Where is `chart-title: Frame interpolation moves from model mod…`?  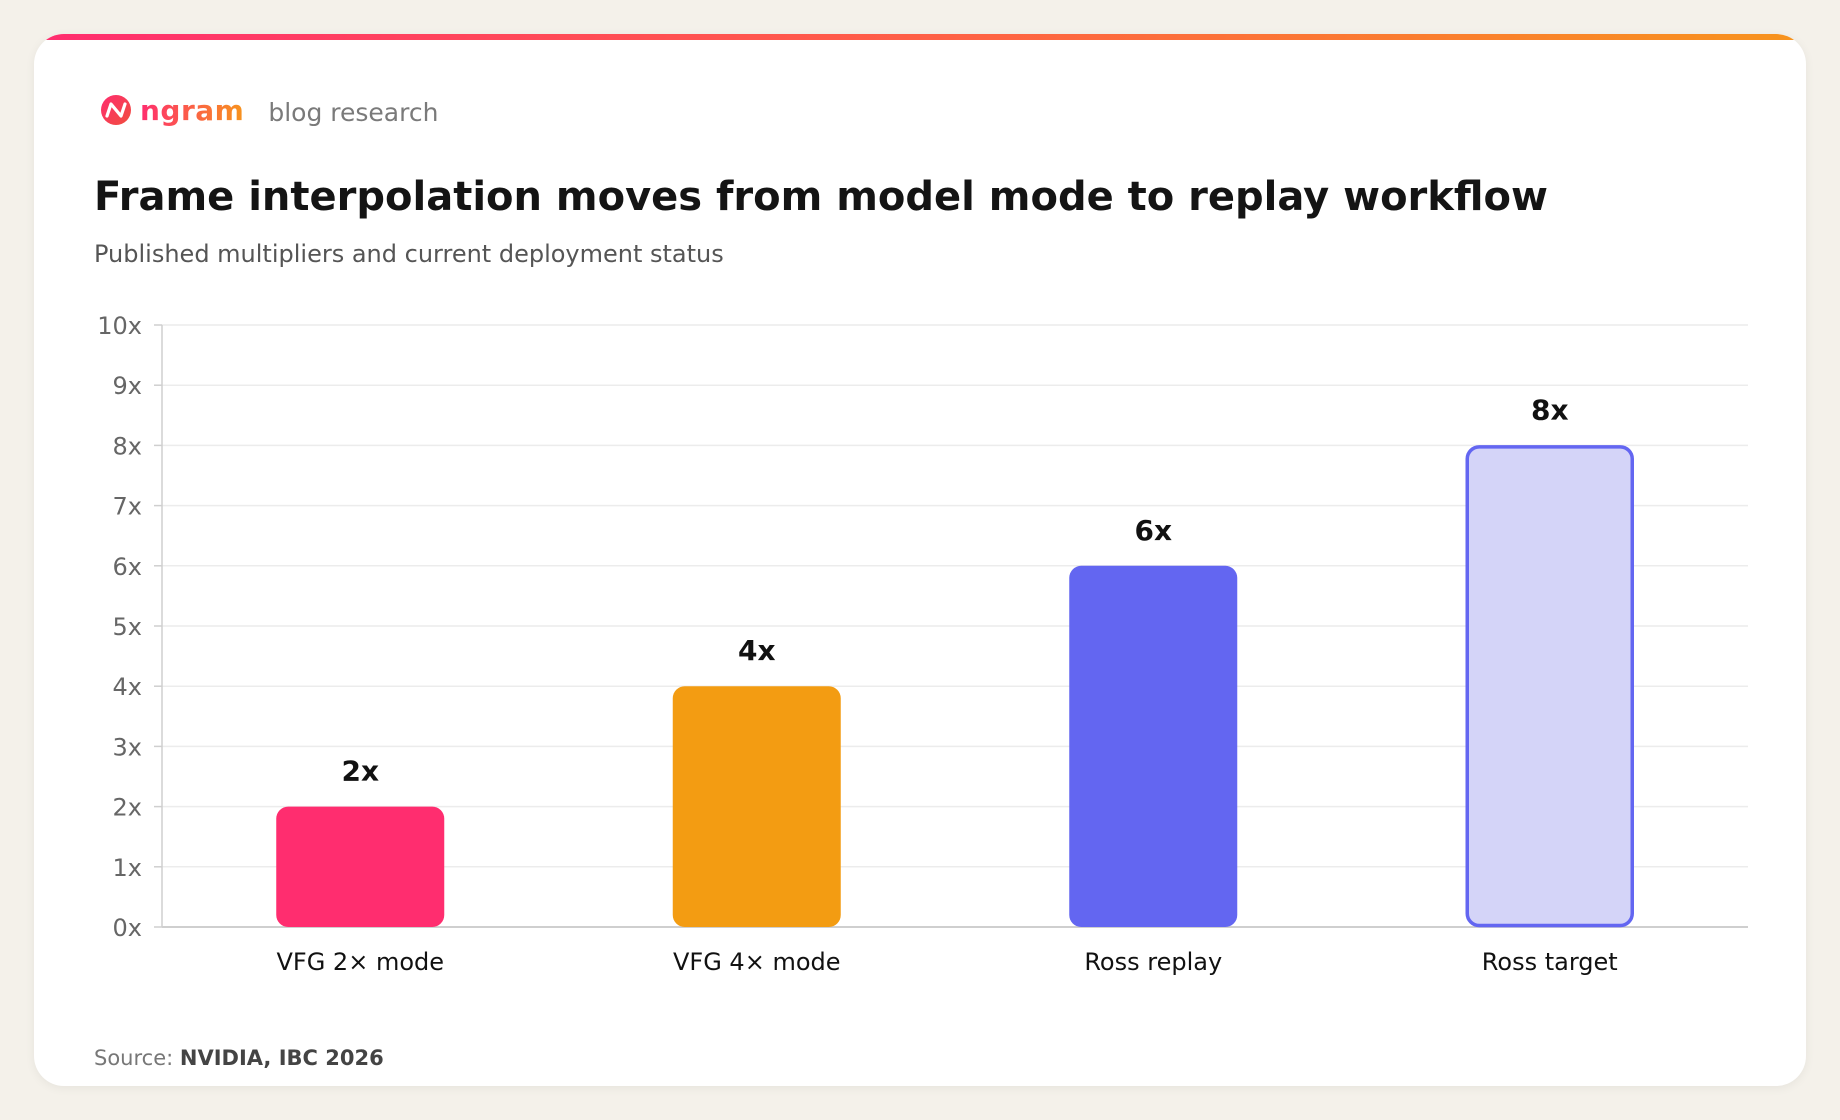
chart-title: Frame interpolation moves from model mod… is located at coordinates (821, 197).